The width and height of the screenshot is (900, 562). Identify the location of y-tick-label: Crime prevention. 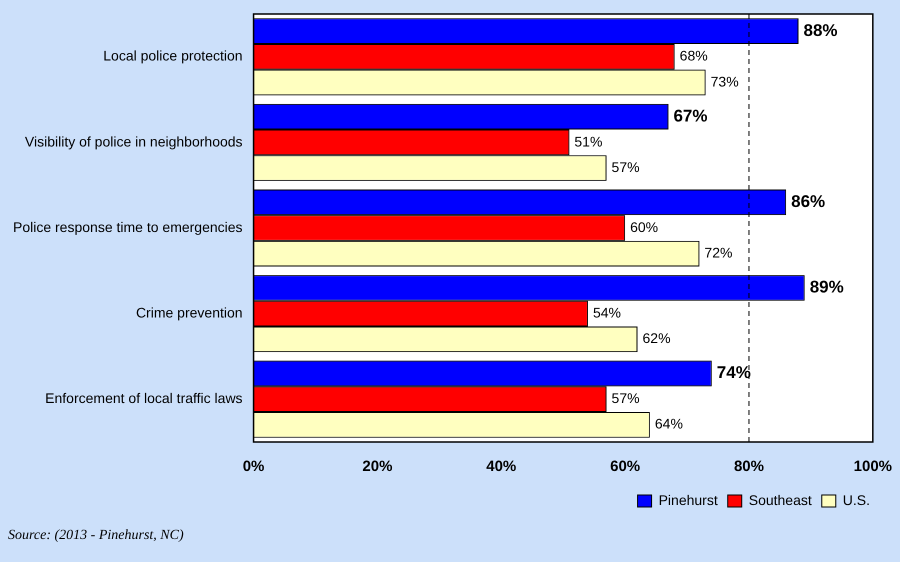
(189, 312).